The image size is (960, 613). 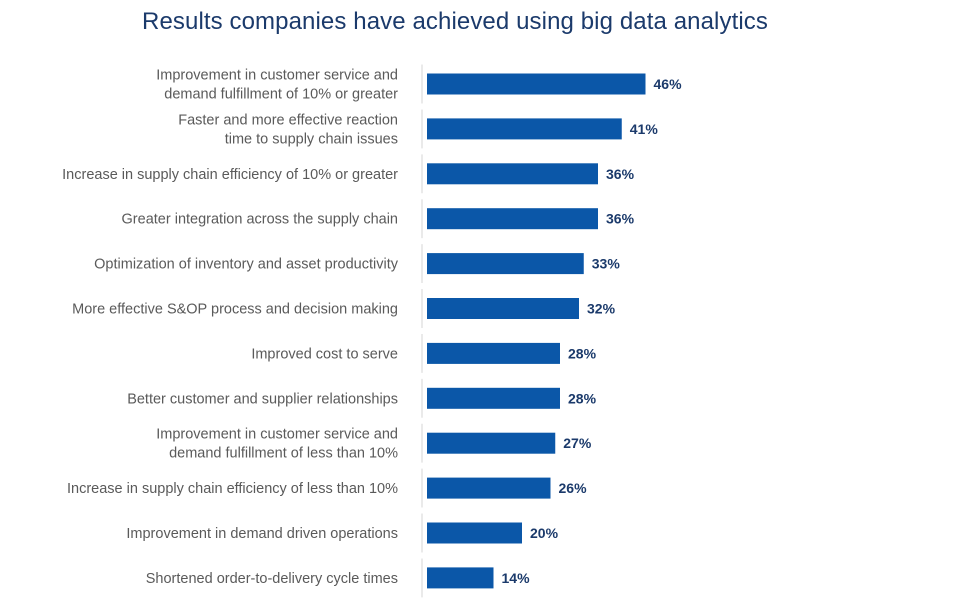 I want to click on value-label: 32%, so click(x=601, y=309).